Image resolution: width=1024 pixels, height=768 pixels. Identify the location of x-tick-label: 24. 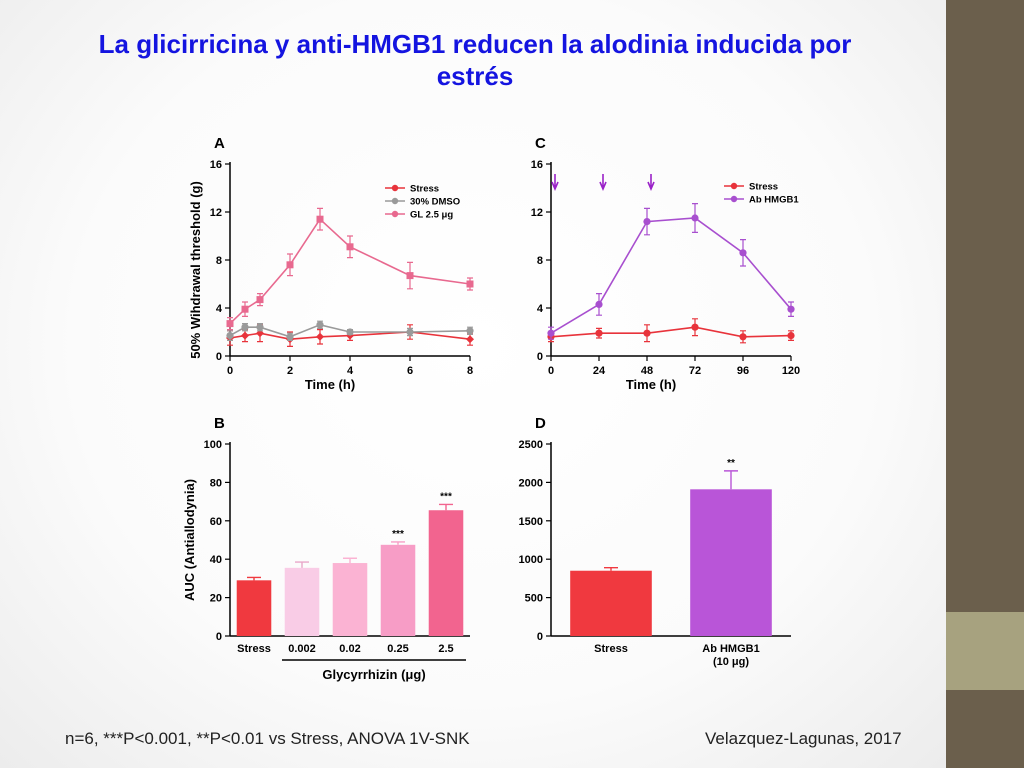
(599, 371).